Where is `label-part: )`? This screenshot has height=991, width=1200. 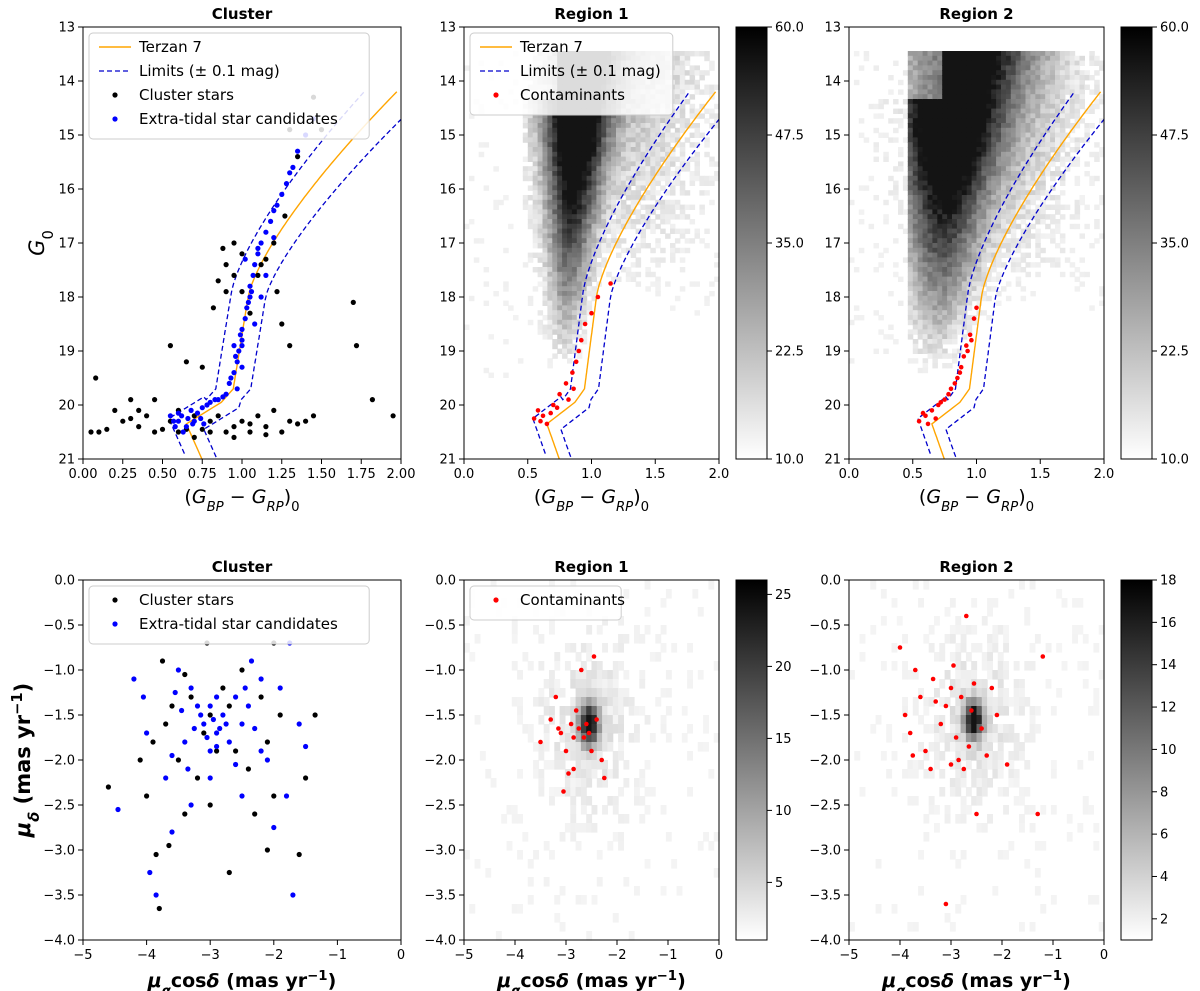 label-part: ) is located at coordinates (681, 980).